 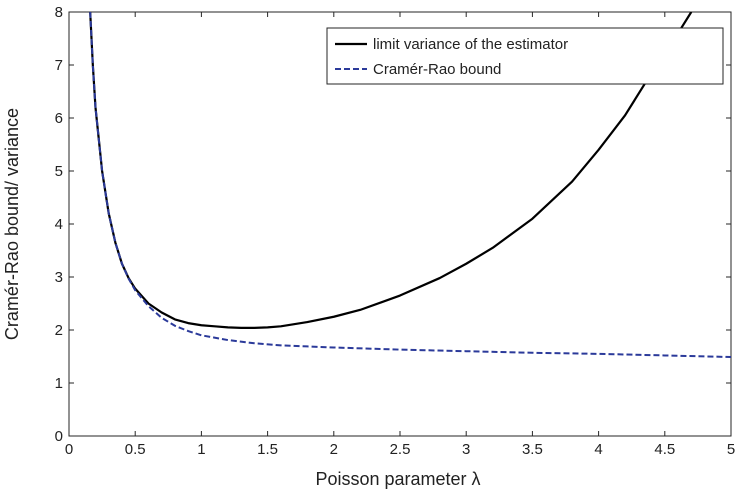 I want to click on legend-box, so click(x=525, y=56).